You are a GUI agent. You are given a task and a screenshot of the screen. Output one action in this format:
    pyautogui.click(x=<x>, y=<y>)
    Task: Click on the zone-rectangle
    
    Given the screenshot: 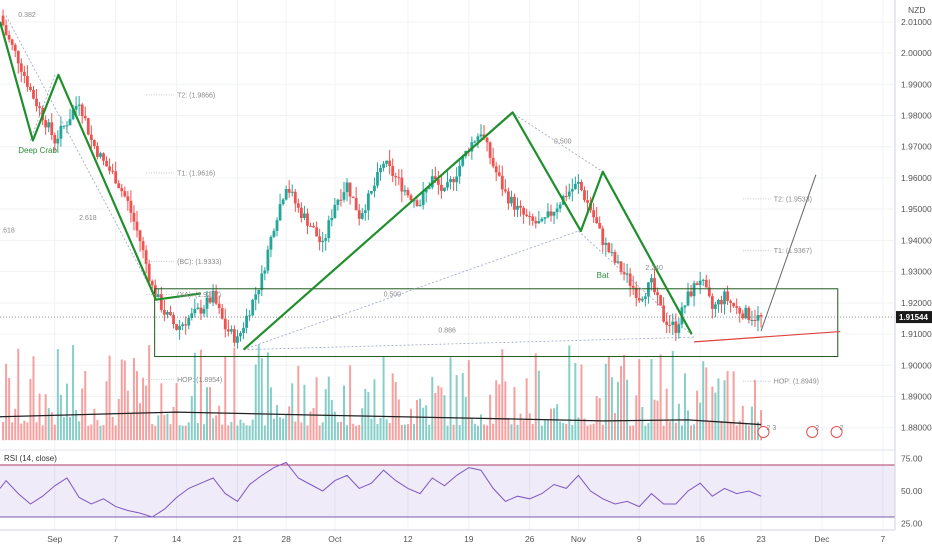 What is the action you would take?
    pyautogui.click(x=496, y=323)
    